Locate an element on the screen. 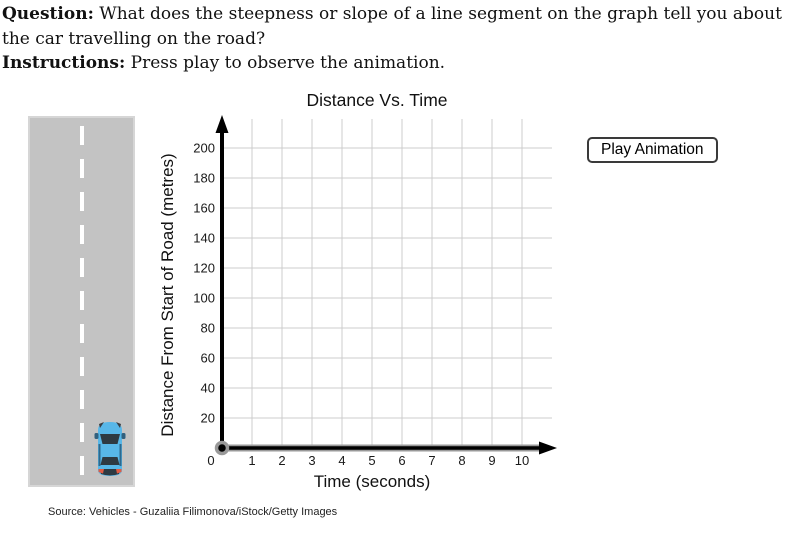 The width and height of the screenshot is (800, 540). svg-text: 0 is located at coordinates (210, 460).